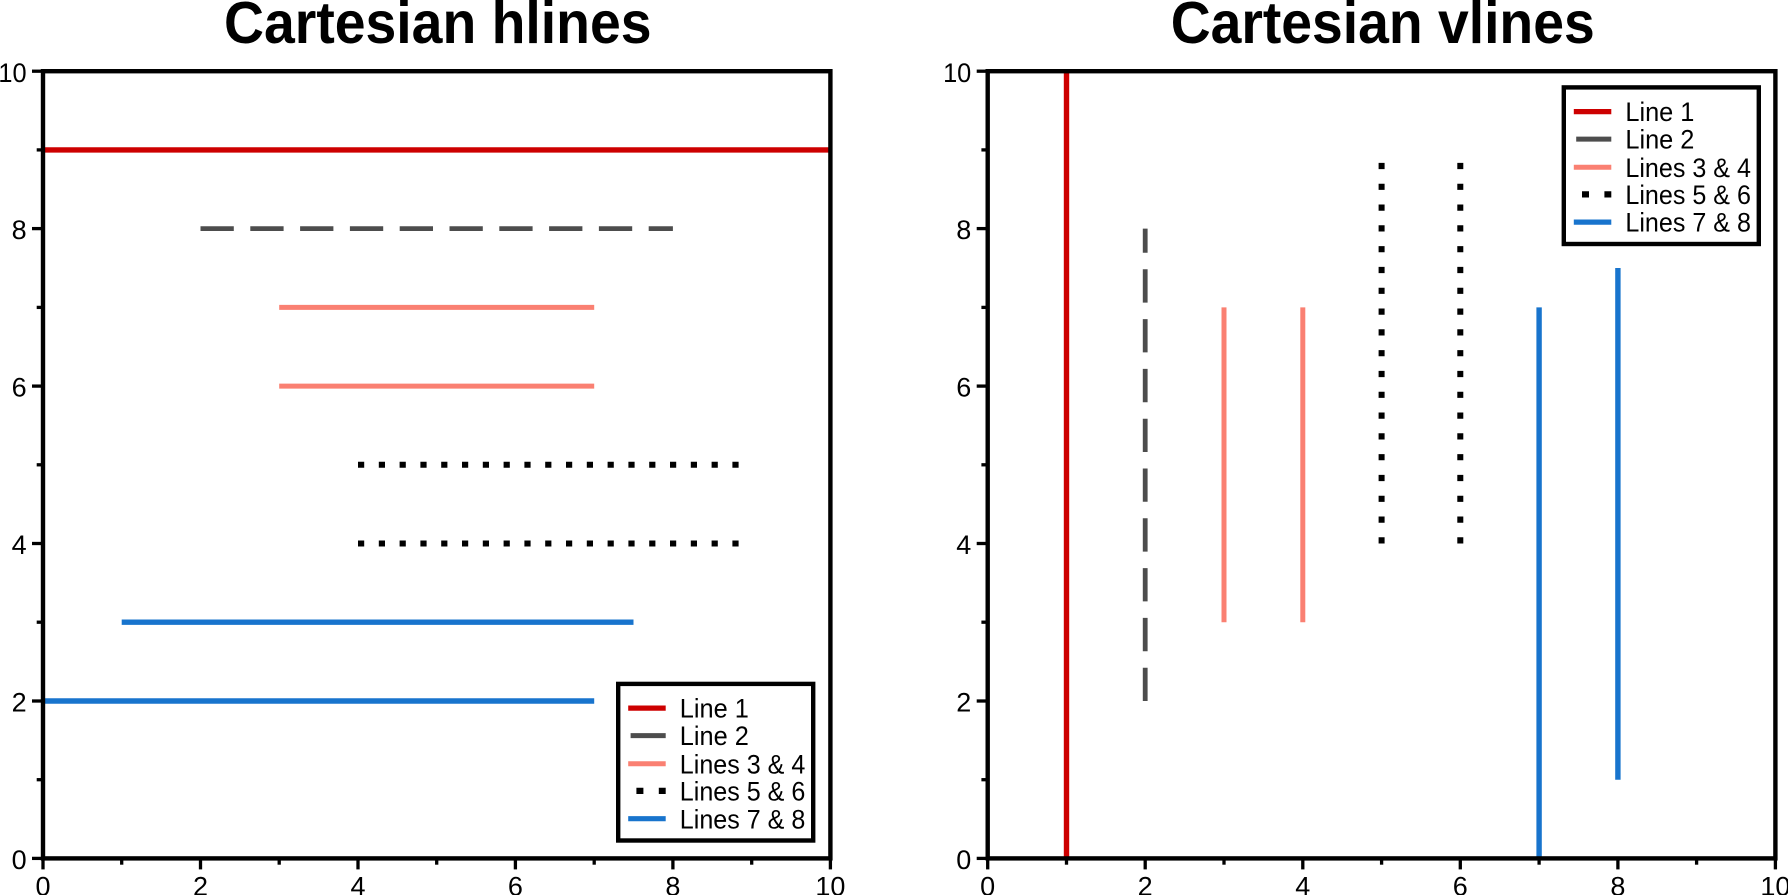 This screenshot has width=1788, height=895. What do you see at coordinates (438, 28) in the screenshot?
I see `svg-text: Cartesian hlines` at bounding box center [438, 28].